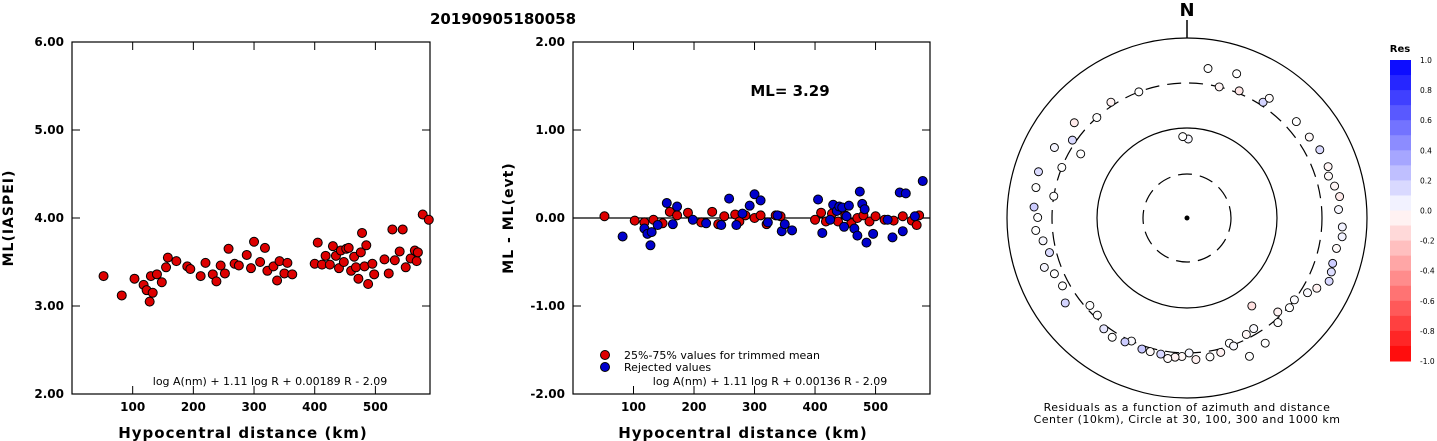 This screenshot has height=441, width=1437. What do you see at coordinates (1187, 218) in the screenshot?
I see `epicenter-dot` at bounding box center [1187, 218].